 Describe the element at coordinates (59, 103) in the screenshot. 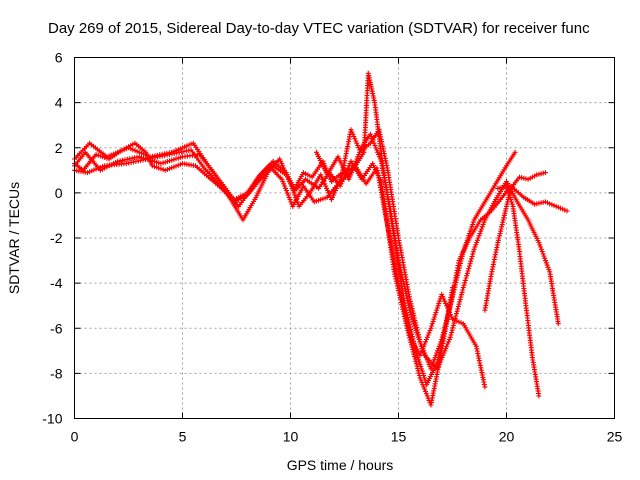

I see `y-tick-label: 4` at that location.